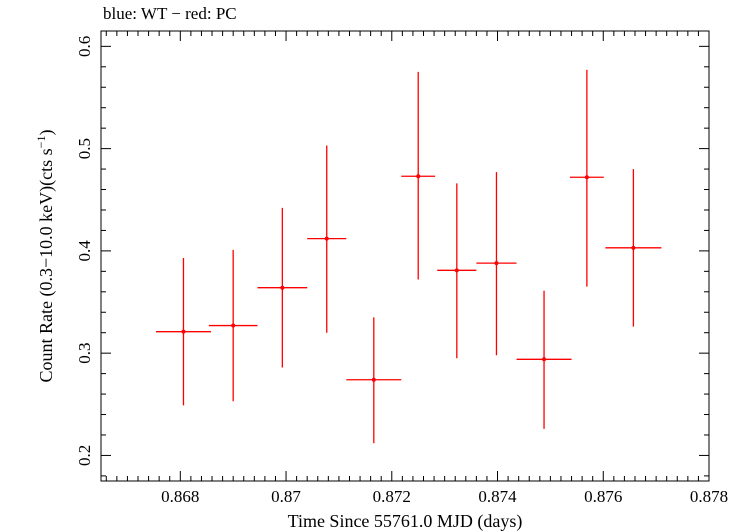  Describe the element at coordinates (405, 521) in the screenshot. I see `x-axis-label: Time Since 55761.0 MJD (days)` at that location.